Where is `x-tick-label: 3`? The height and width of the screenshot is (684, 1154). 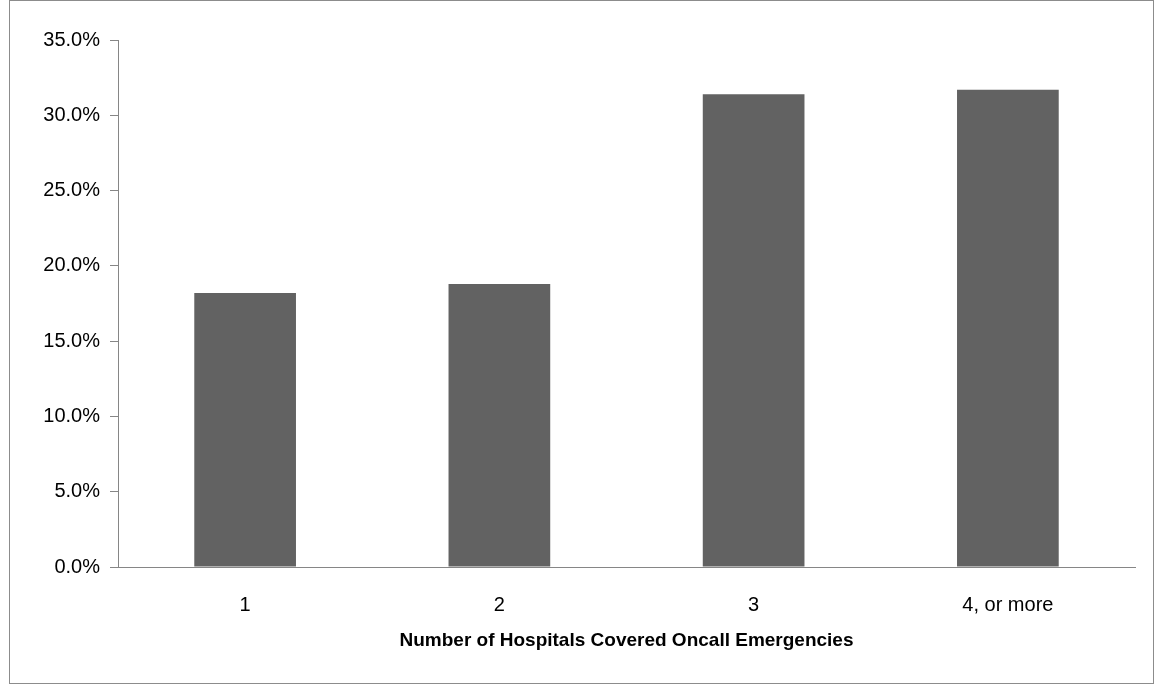 x-tick-label: 3 is located at coordinates (754, 603).